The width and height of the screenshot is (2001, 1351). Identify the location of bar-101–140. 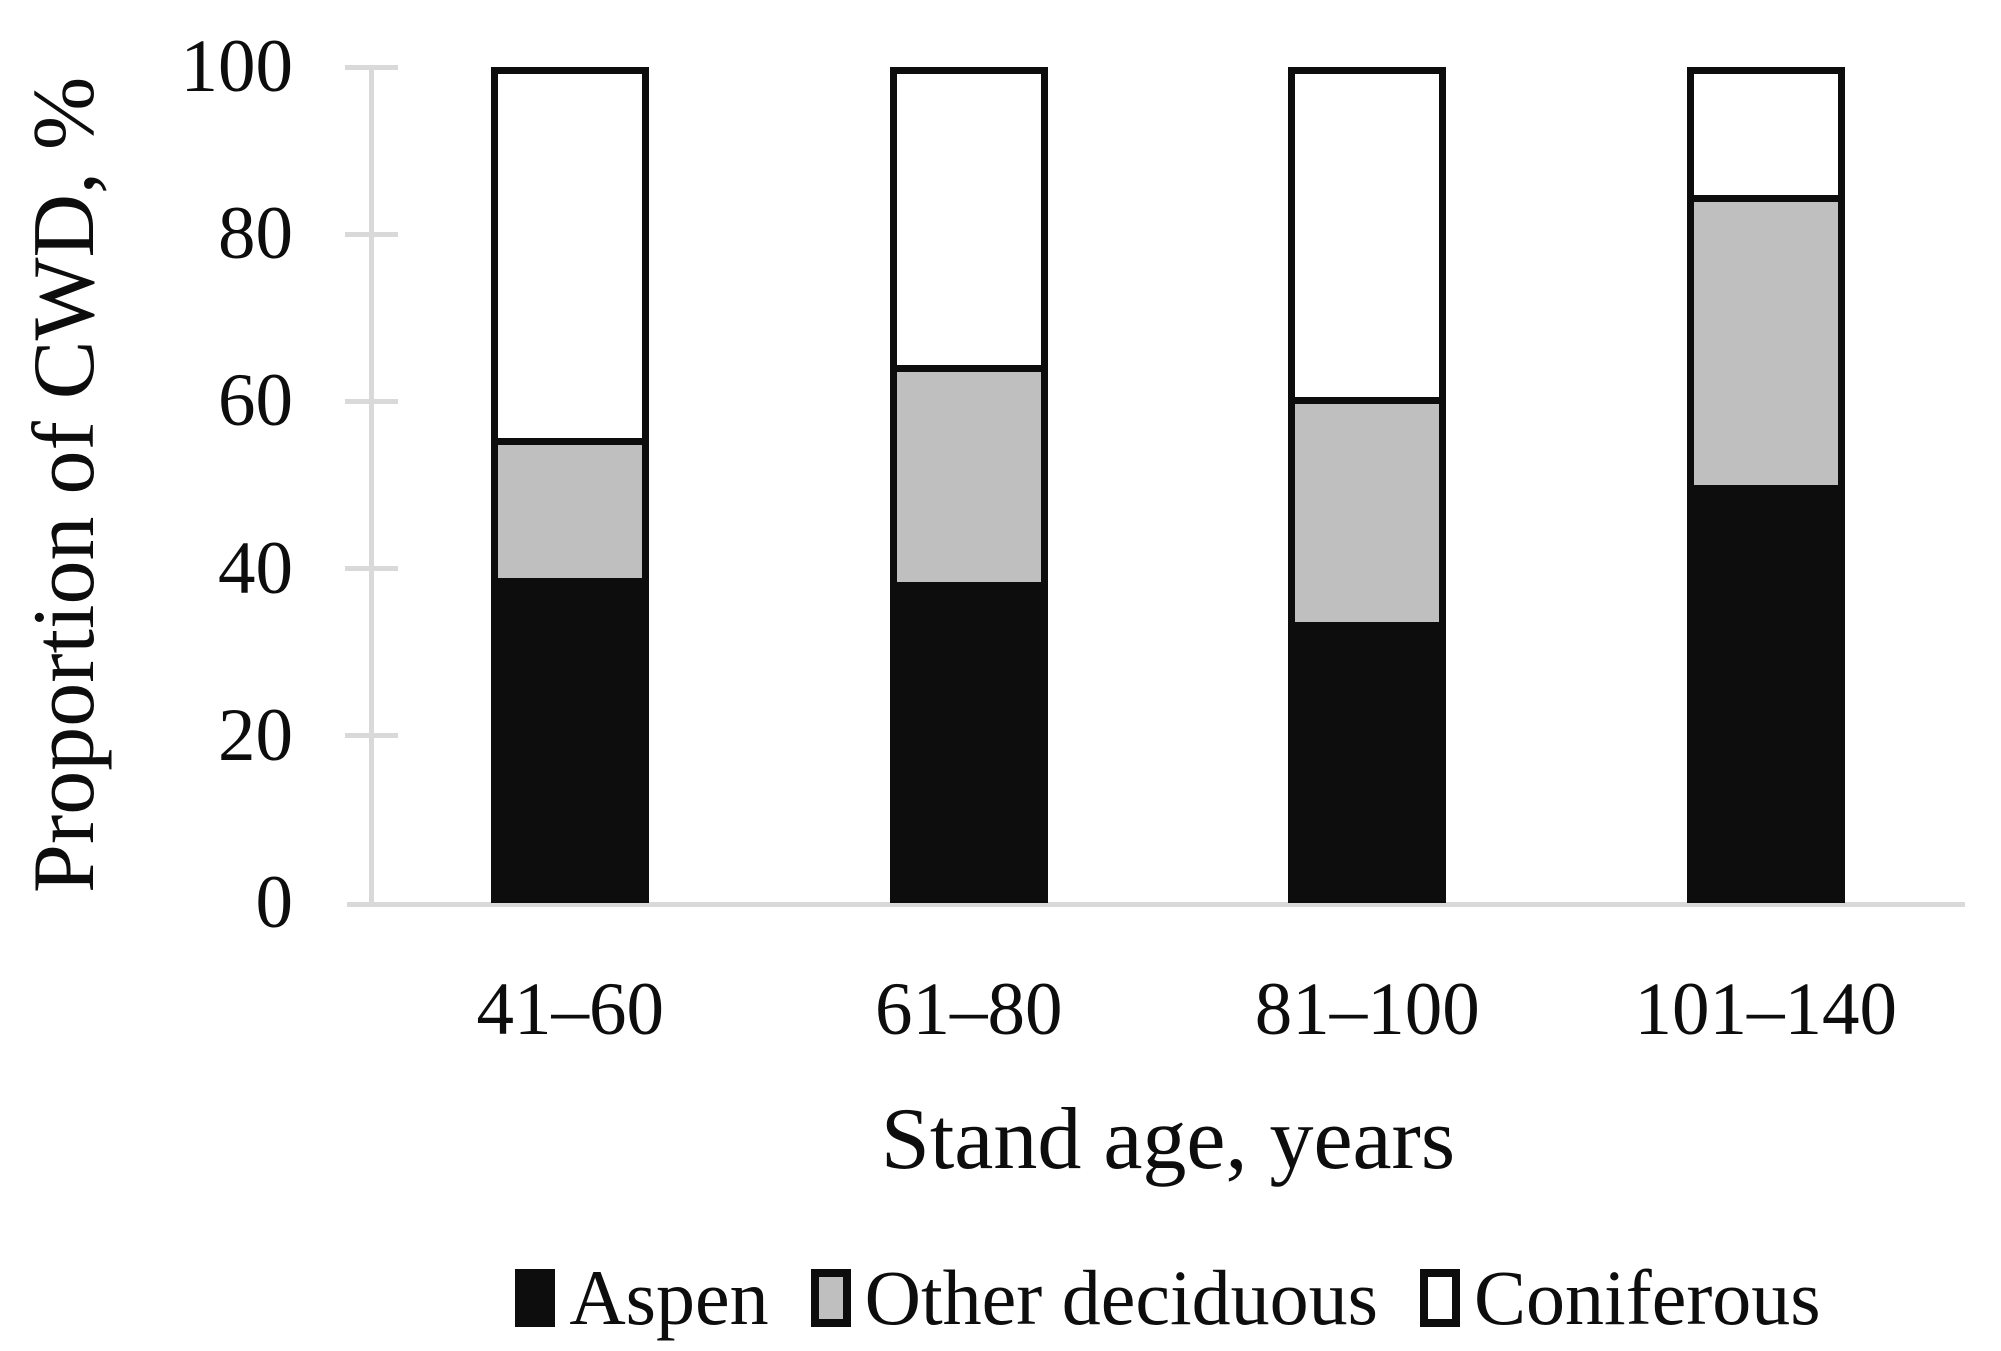
(1765, 485).